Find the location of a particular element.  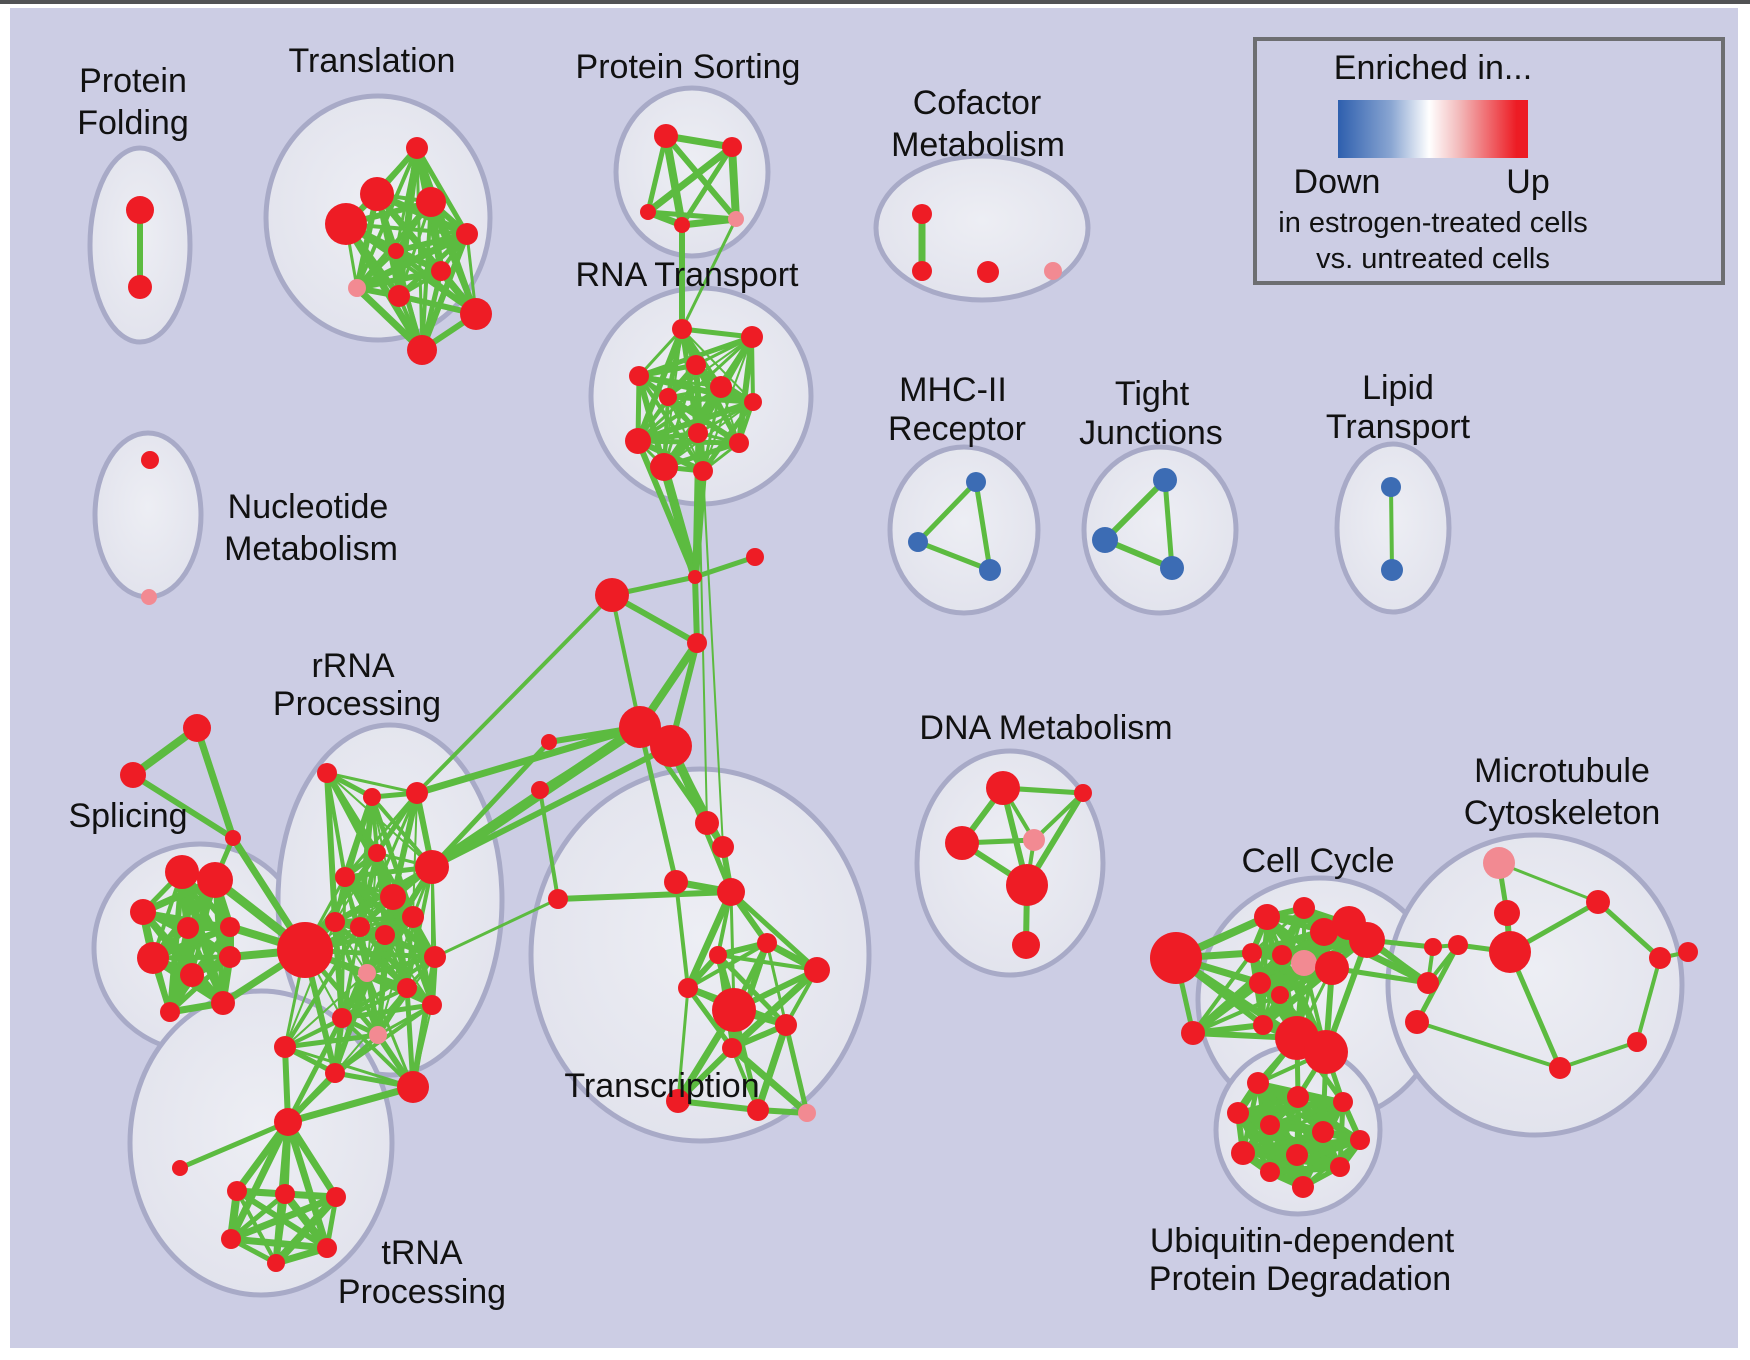

node-tx12 is located at coordinates (732, 1048).